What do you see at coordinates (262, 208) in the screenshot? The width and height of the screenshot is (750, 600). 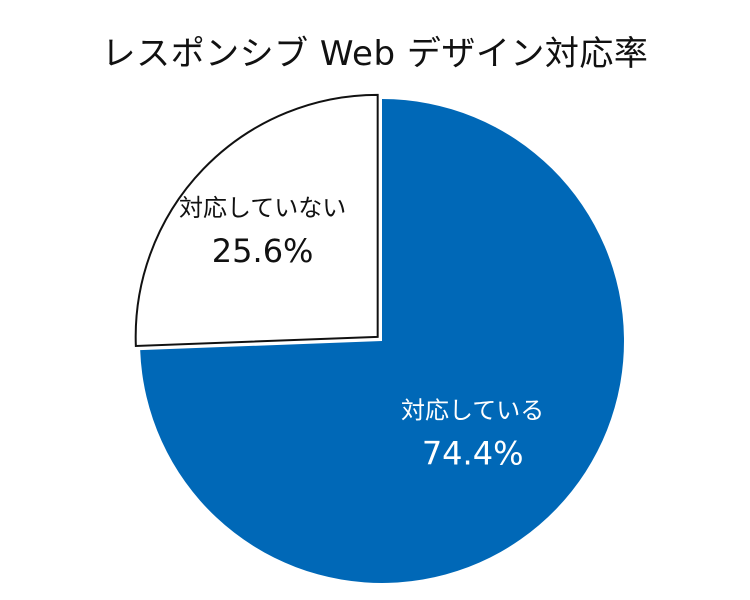 I see `slice-label-not-supported: 対応していない` at bounding box center [262, 208].